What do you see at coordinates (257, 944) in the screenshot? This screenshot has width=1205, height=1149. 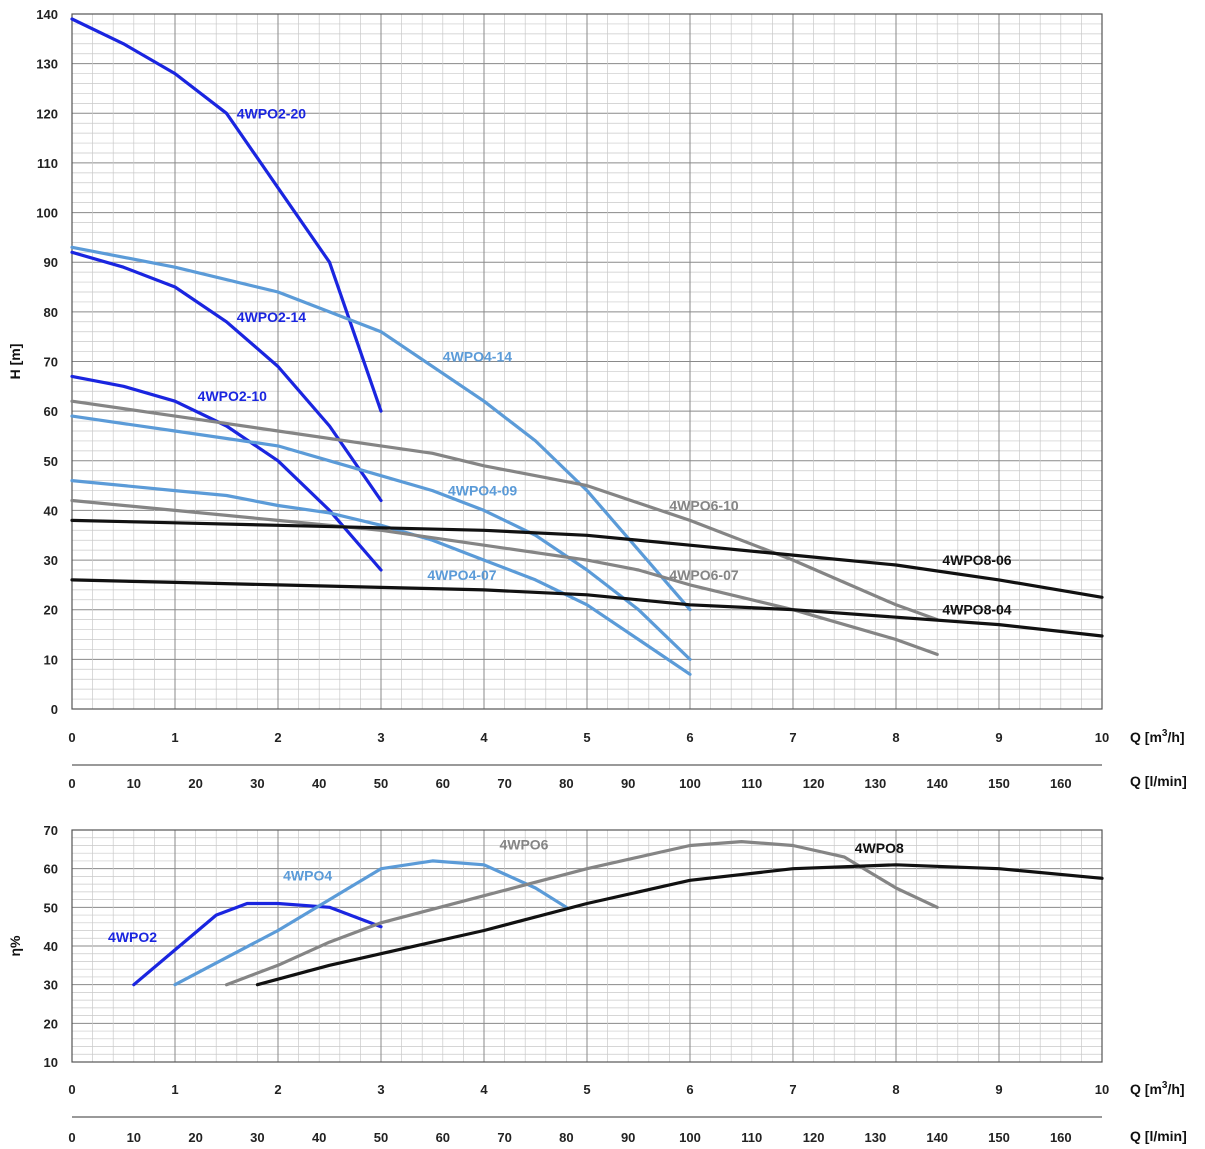 I see `series-line-4wpo2` at bounding box center [257, 944].